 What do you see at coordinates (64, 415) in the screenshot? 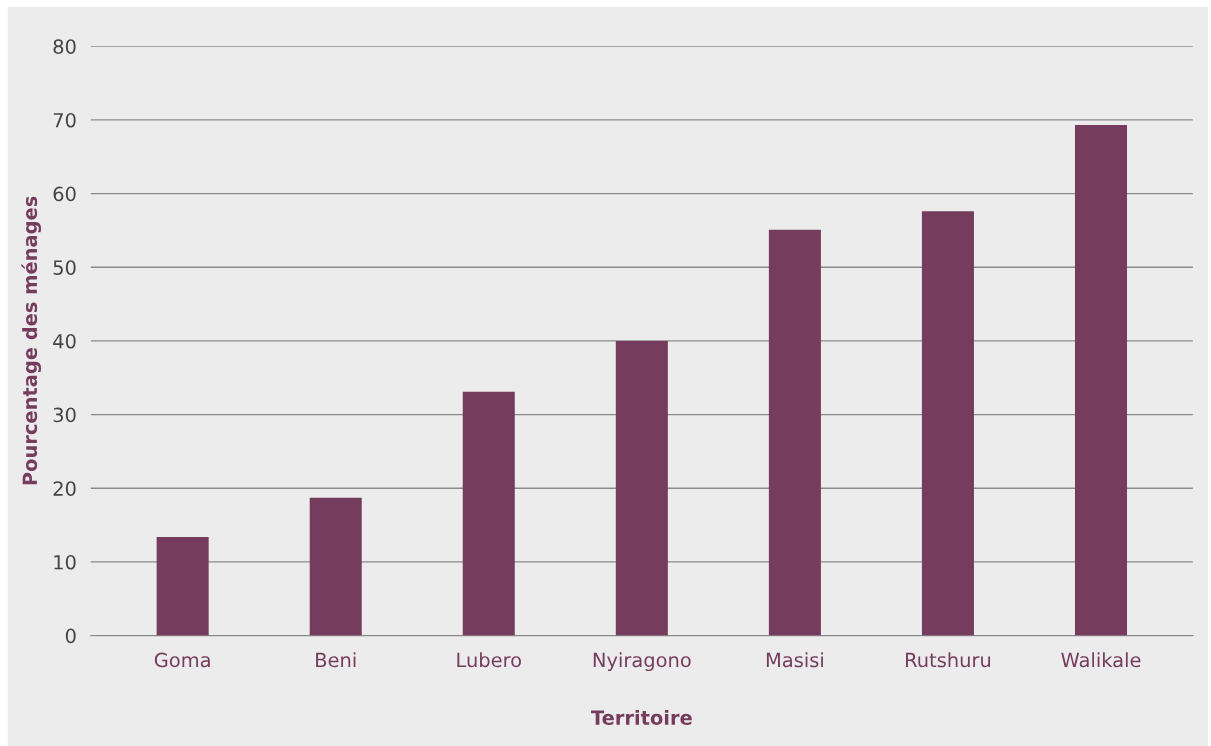
I see `y-tick-label: 30` at bounding box center [64, 415].